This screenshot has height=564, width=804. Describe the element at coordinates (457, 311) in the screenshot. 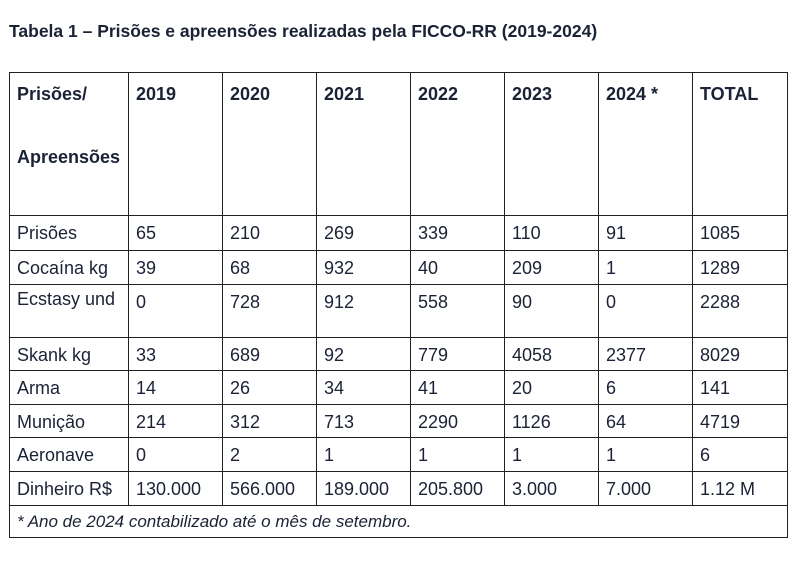

I see `table-cell: 558` at that location.